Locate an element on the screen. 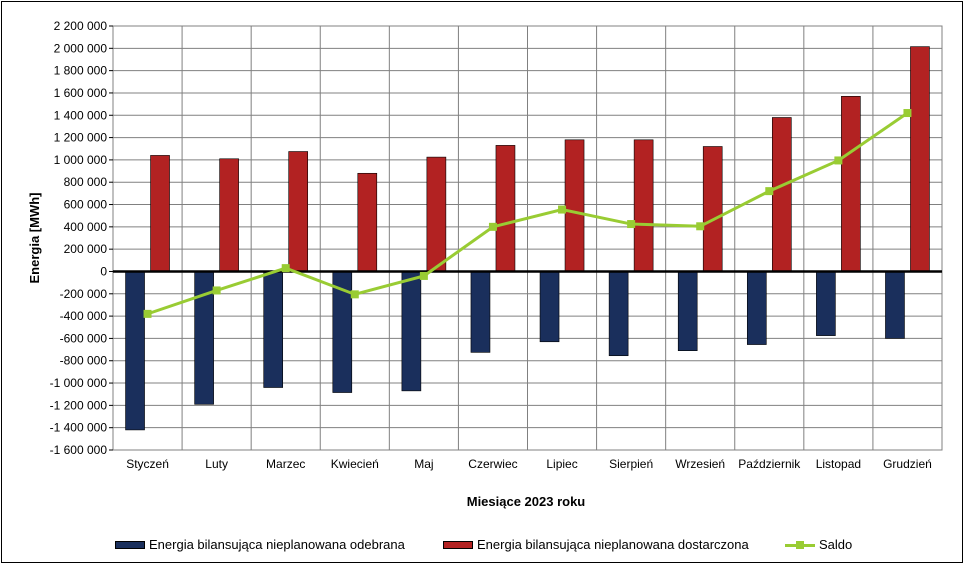  y-tick-label: 600 000 is located at coordinates (86, 205).